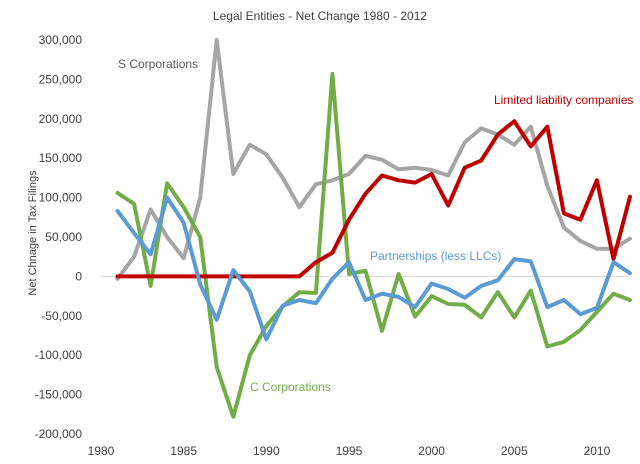 Image resolution: width=640 pixels, height=464 pixels. What do you see at coordinates (431, 451) in the screenshot?
I see `x-tick-label: 2000` at bounding box center [431, 451].